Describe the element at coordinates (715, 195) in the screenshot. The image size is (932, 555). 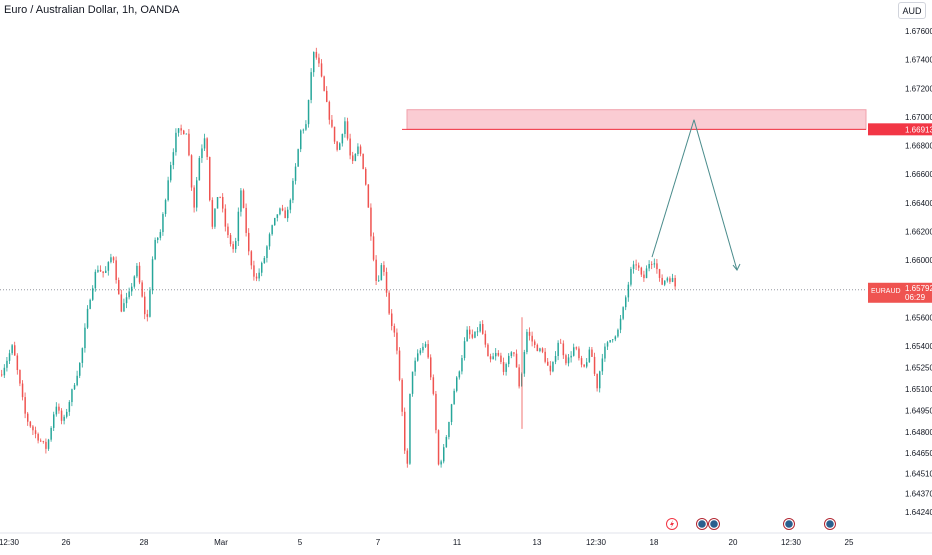
I see `projection-down-line` at that location.